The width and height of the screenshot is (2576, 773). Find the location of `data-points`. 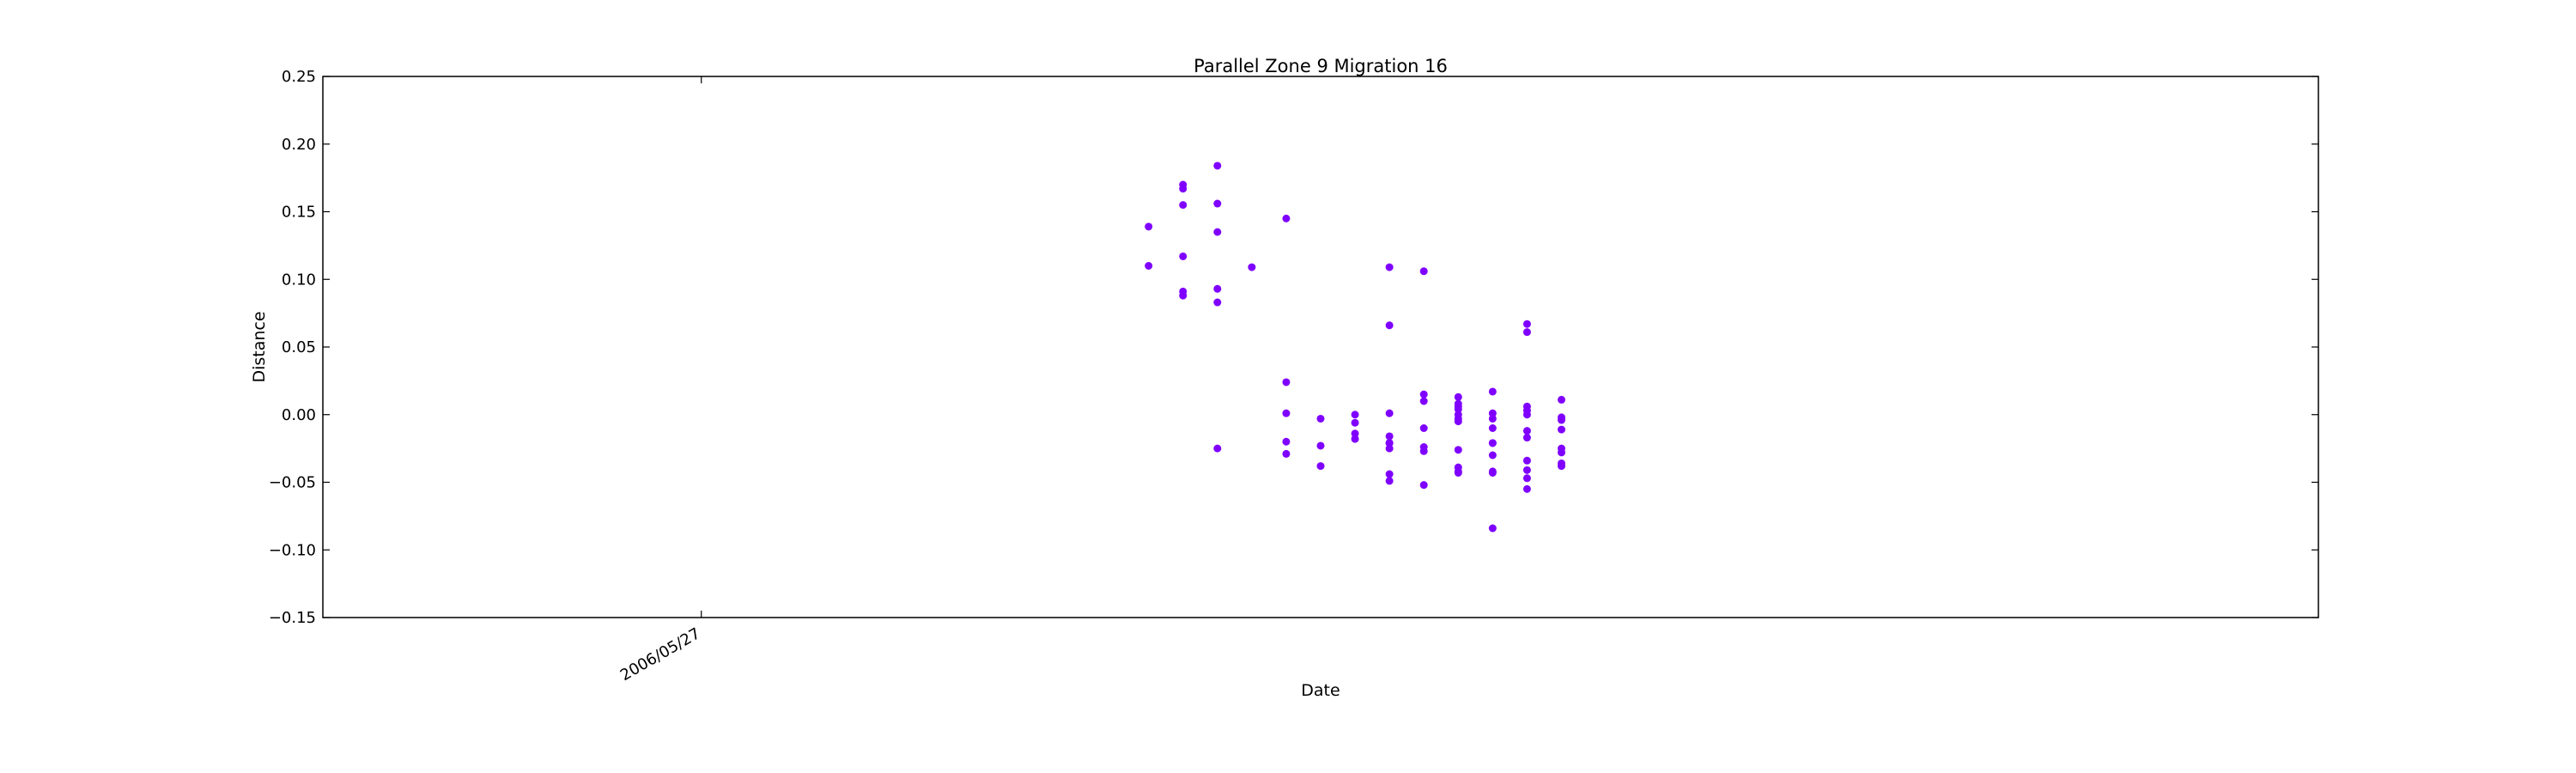

data-points is located at coordinates (1355, 347).